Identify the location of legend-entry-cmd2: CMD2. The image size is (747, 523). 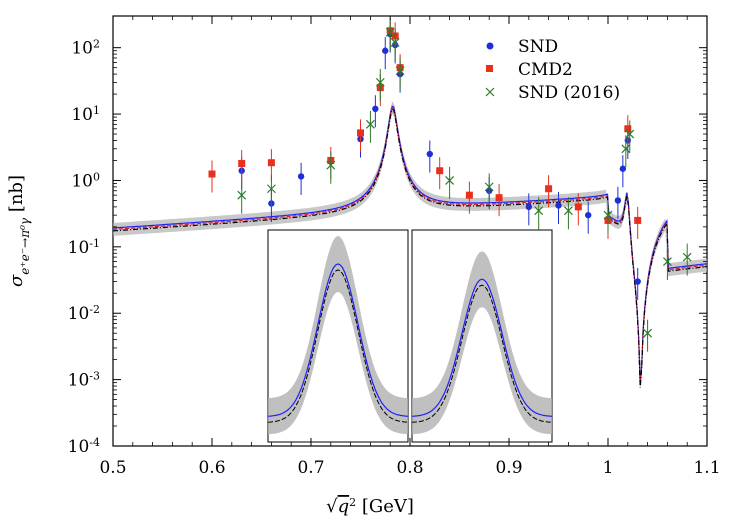
(529, 70).